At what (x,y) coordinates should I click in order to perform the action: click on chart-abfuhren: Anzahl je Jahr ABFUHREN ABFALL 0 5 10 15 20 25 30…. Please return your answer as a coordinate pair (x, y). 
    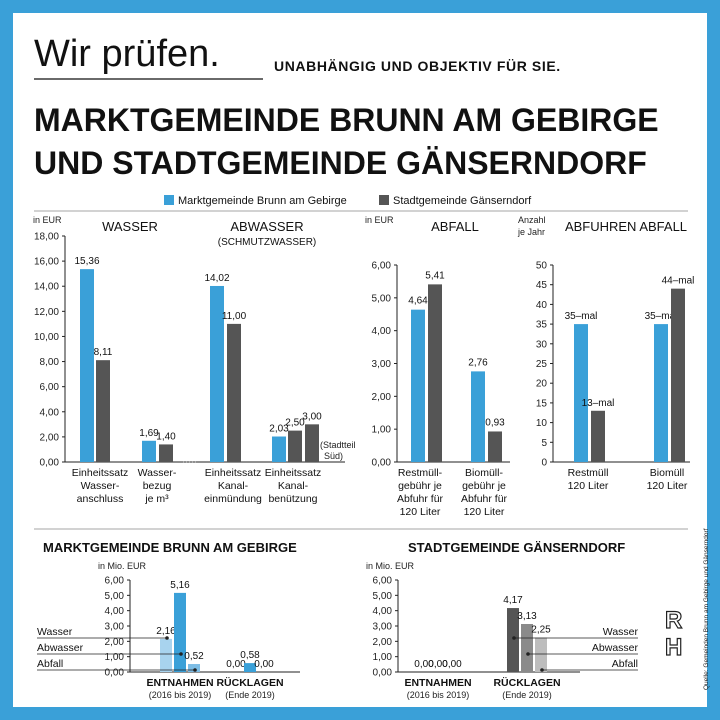
    Looking at the image, I should click on (605, 353).